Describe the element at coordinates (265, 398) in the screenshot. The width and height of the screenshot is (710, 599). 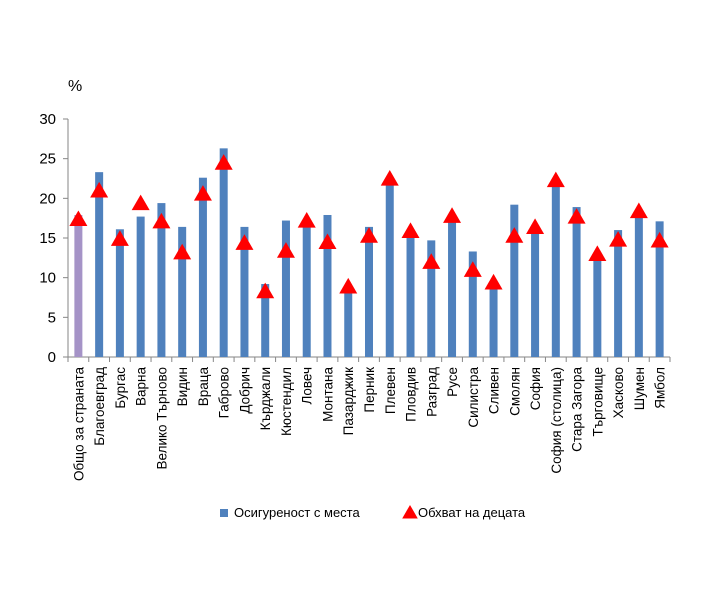
I see `x-category-label: Кърджали` at that location.